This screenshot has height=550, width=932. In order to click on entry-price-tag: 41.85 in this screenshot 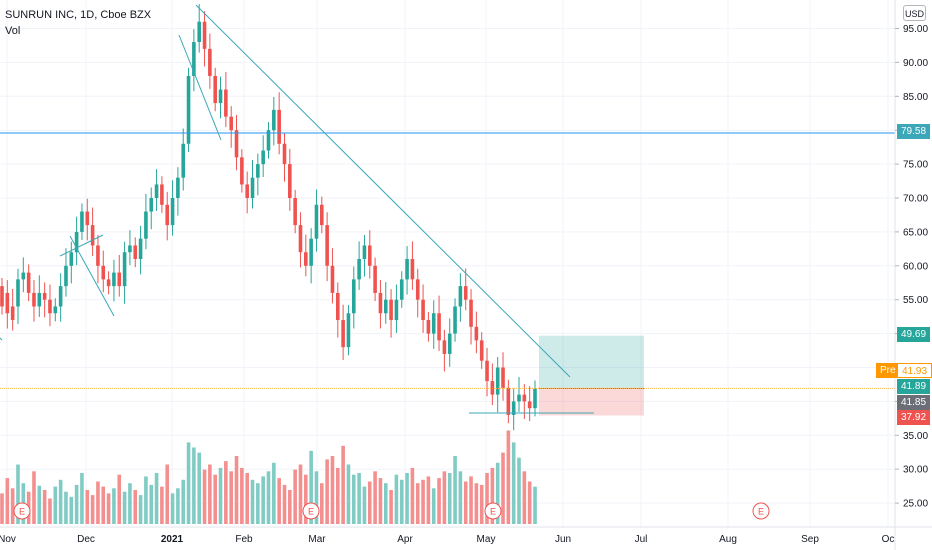, I will do `click(914, 402)`.